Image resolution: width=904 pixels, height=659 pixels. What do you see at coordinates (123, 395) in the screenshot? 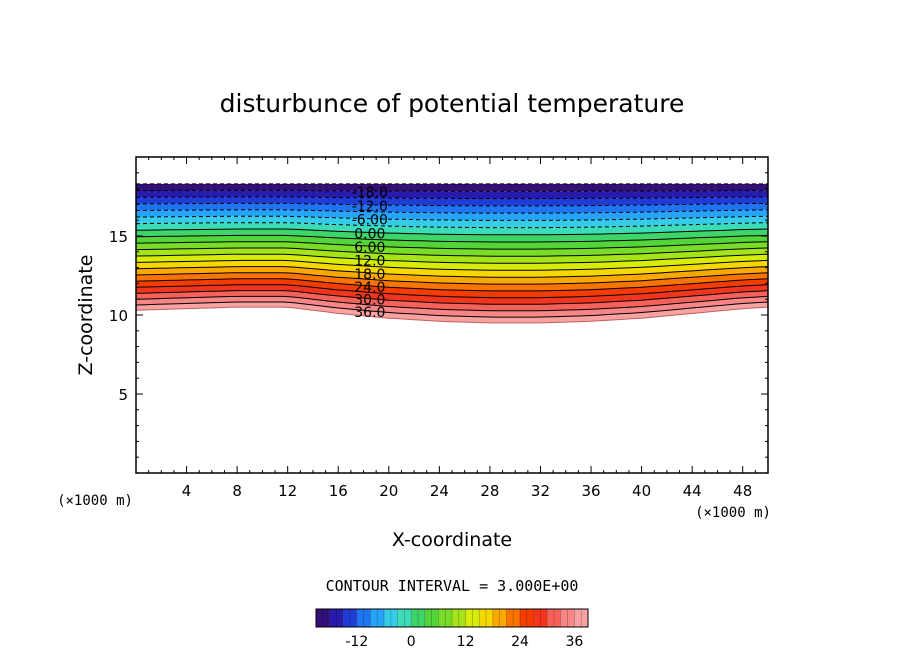
I see `y-tick-label: 5` at bounding box center [123, 395].